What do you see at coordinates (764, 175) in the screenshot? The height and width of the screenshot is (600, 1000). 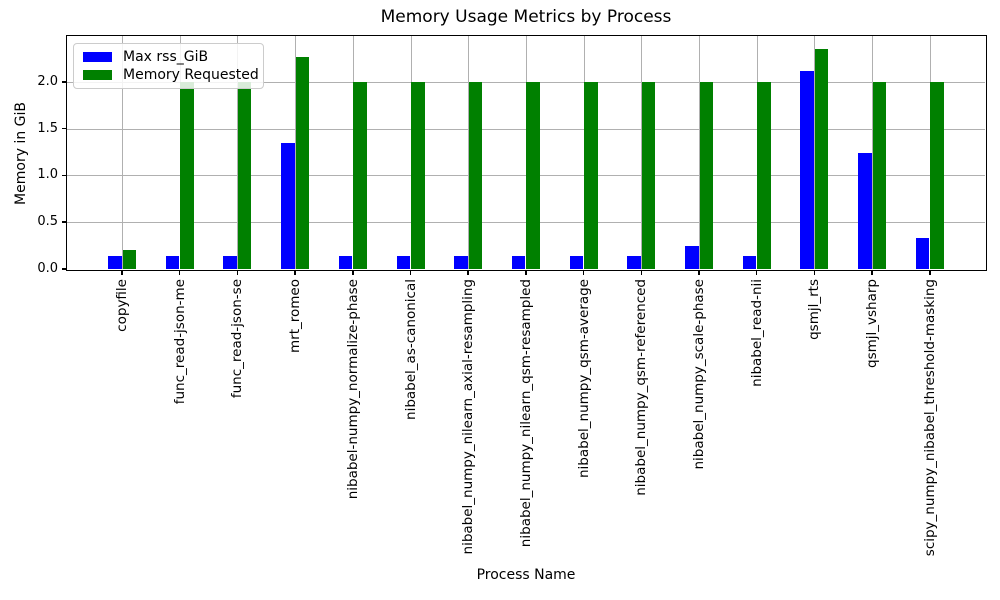 I see `bar-memory-requested-nibabel_read-nii` at bounding box center [764, 175].